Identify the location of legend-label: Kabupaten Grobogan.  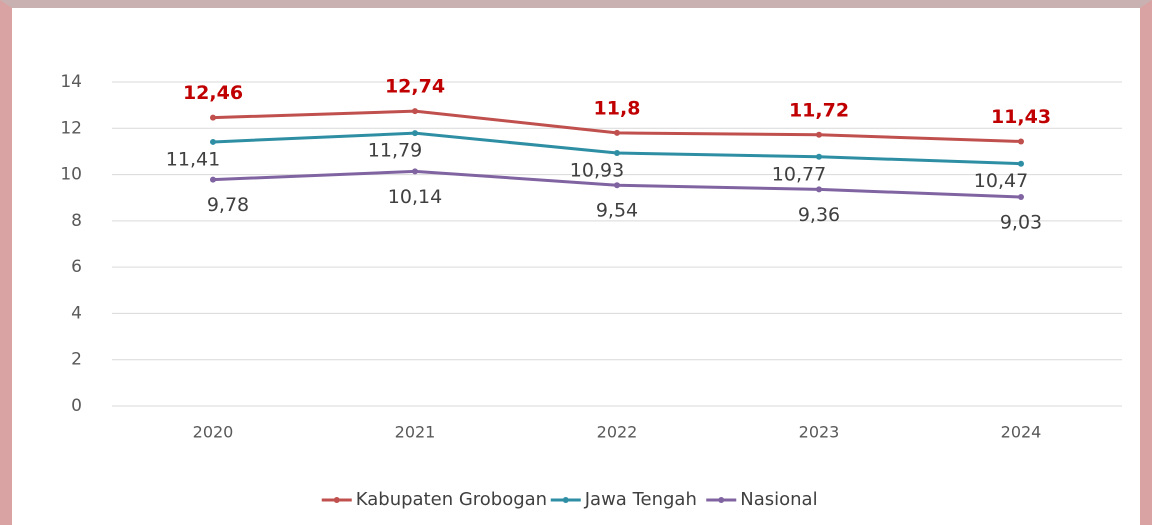
(451, 499).